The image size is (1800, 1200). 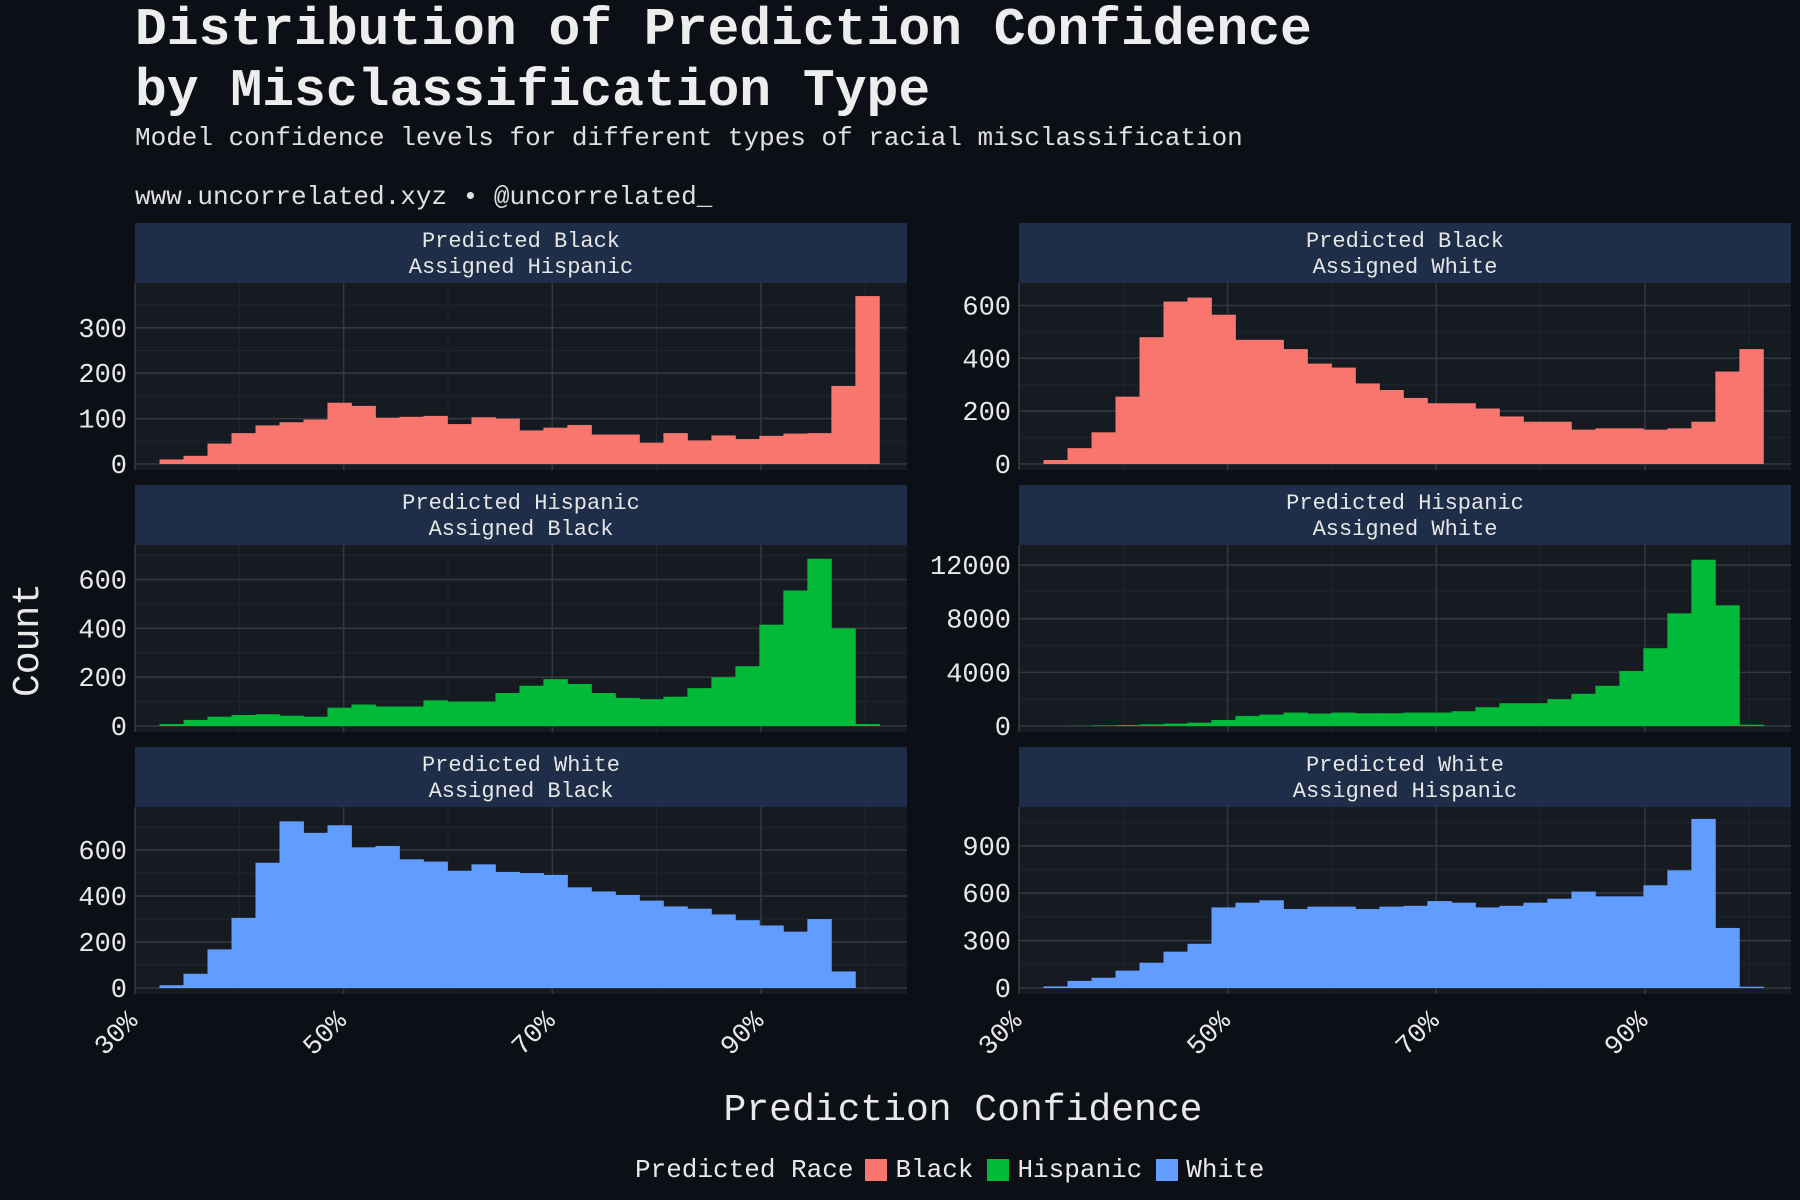 What do you see at coordinates (1405, 253) in the screenshot?
I see `panel-2-strip` at bounding box center [1405, 253].